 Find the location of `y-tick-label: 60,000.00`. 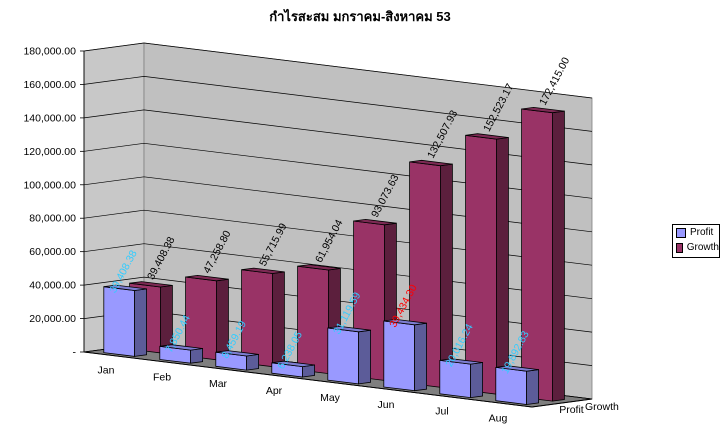

y-tick-label: 60,000.00 is located at coordinates (52, 252).